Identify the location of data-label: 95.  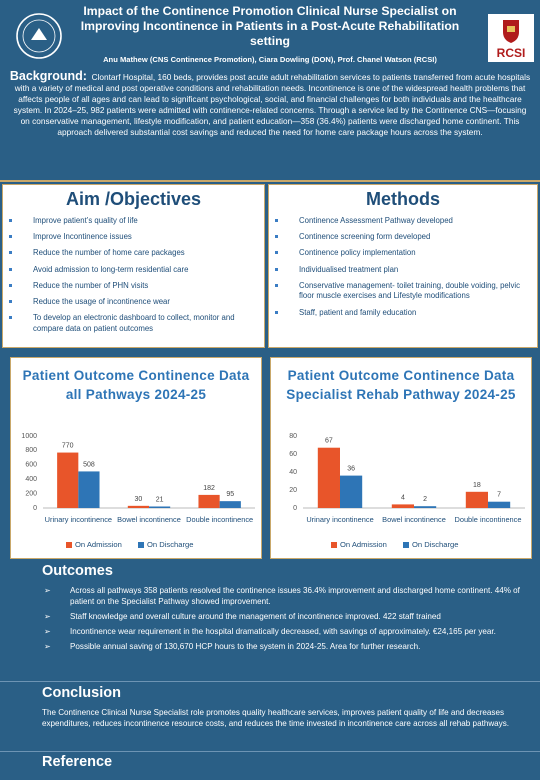
(230, 494).